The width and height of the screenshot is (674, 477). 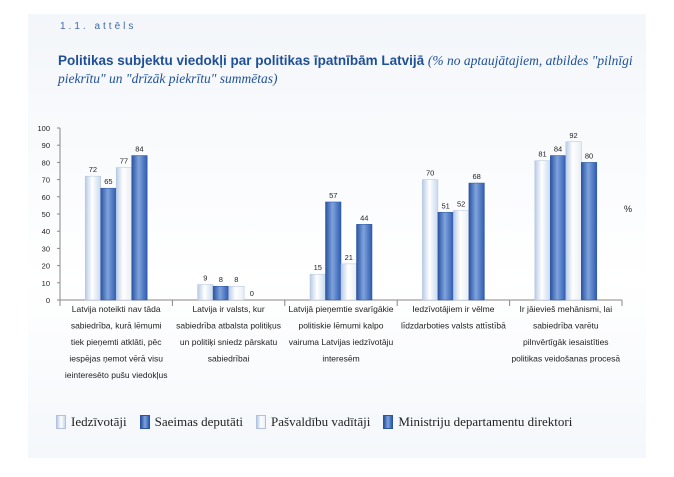 I want to click on y-tick-label: 20, so click(x=46, y=266).